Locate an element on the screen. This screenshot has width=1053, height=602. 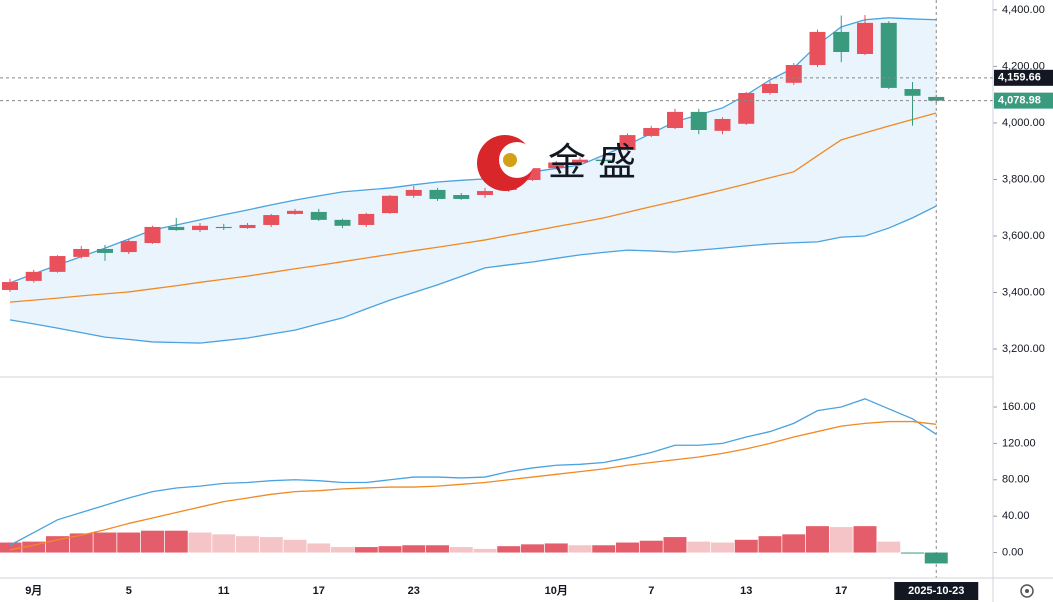
settings-icon is located at coordinates (1027, 591).